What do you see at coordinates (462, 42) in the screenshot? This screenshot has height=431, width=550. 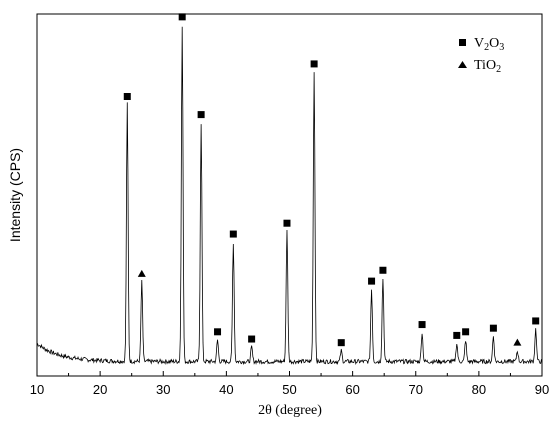 I see `legend-marker-v2o3` at bounding box center [462, 42].